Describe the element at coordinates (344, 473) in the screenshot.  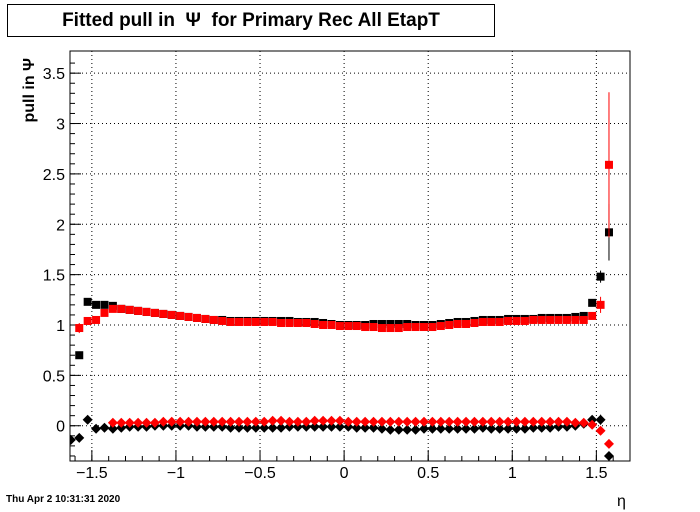
I see `x-tick-label: 0` at that location.